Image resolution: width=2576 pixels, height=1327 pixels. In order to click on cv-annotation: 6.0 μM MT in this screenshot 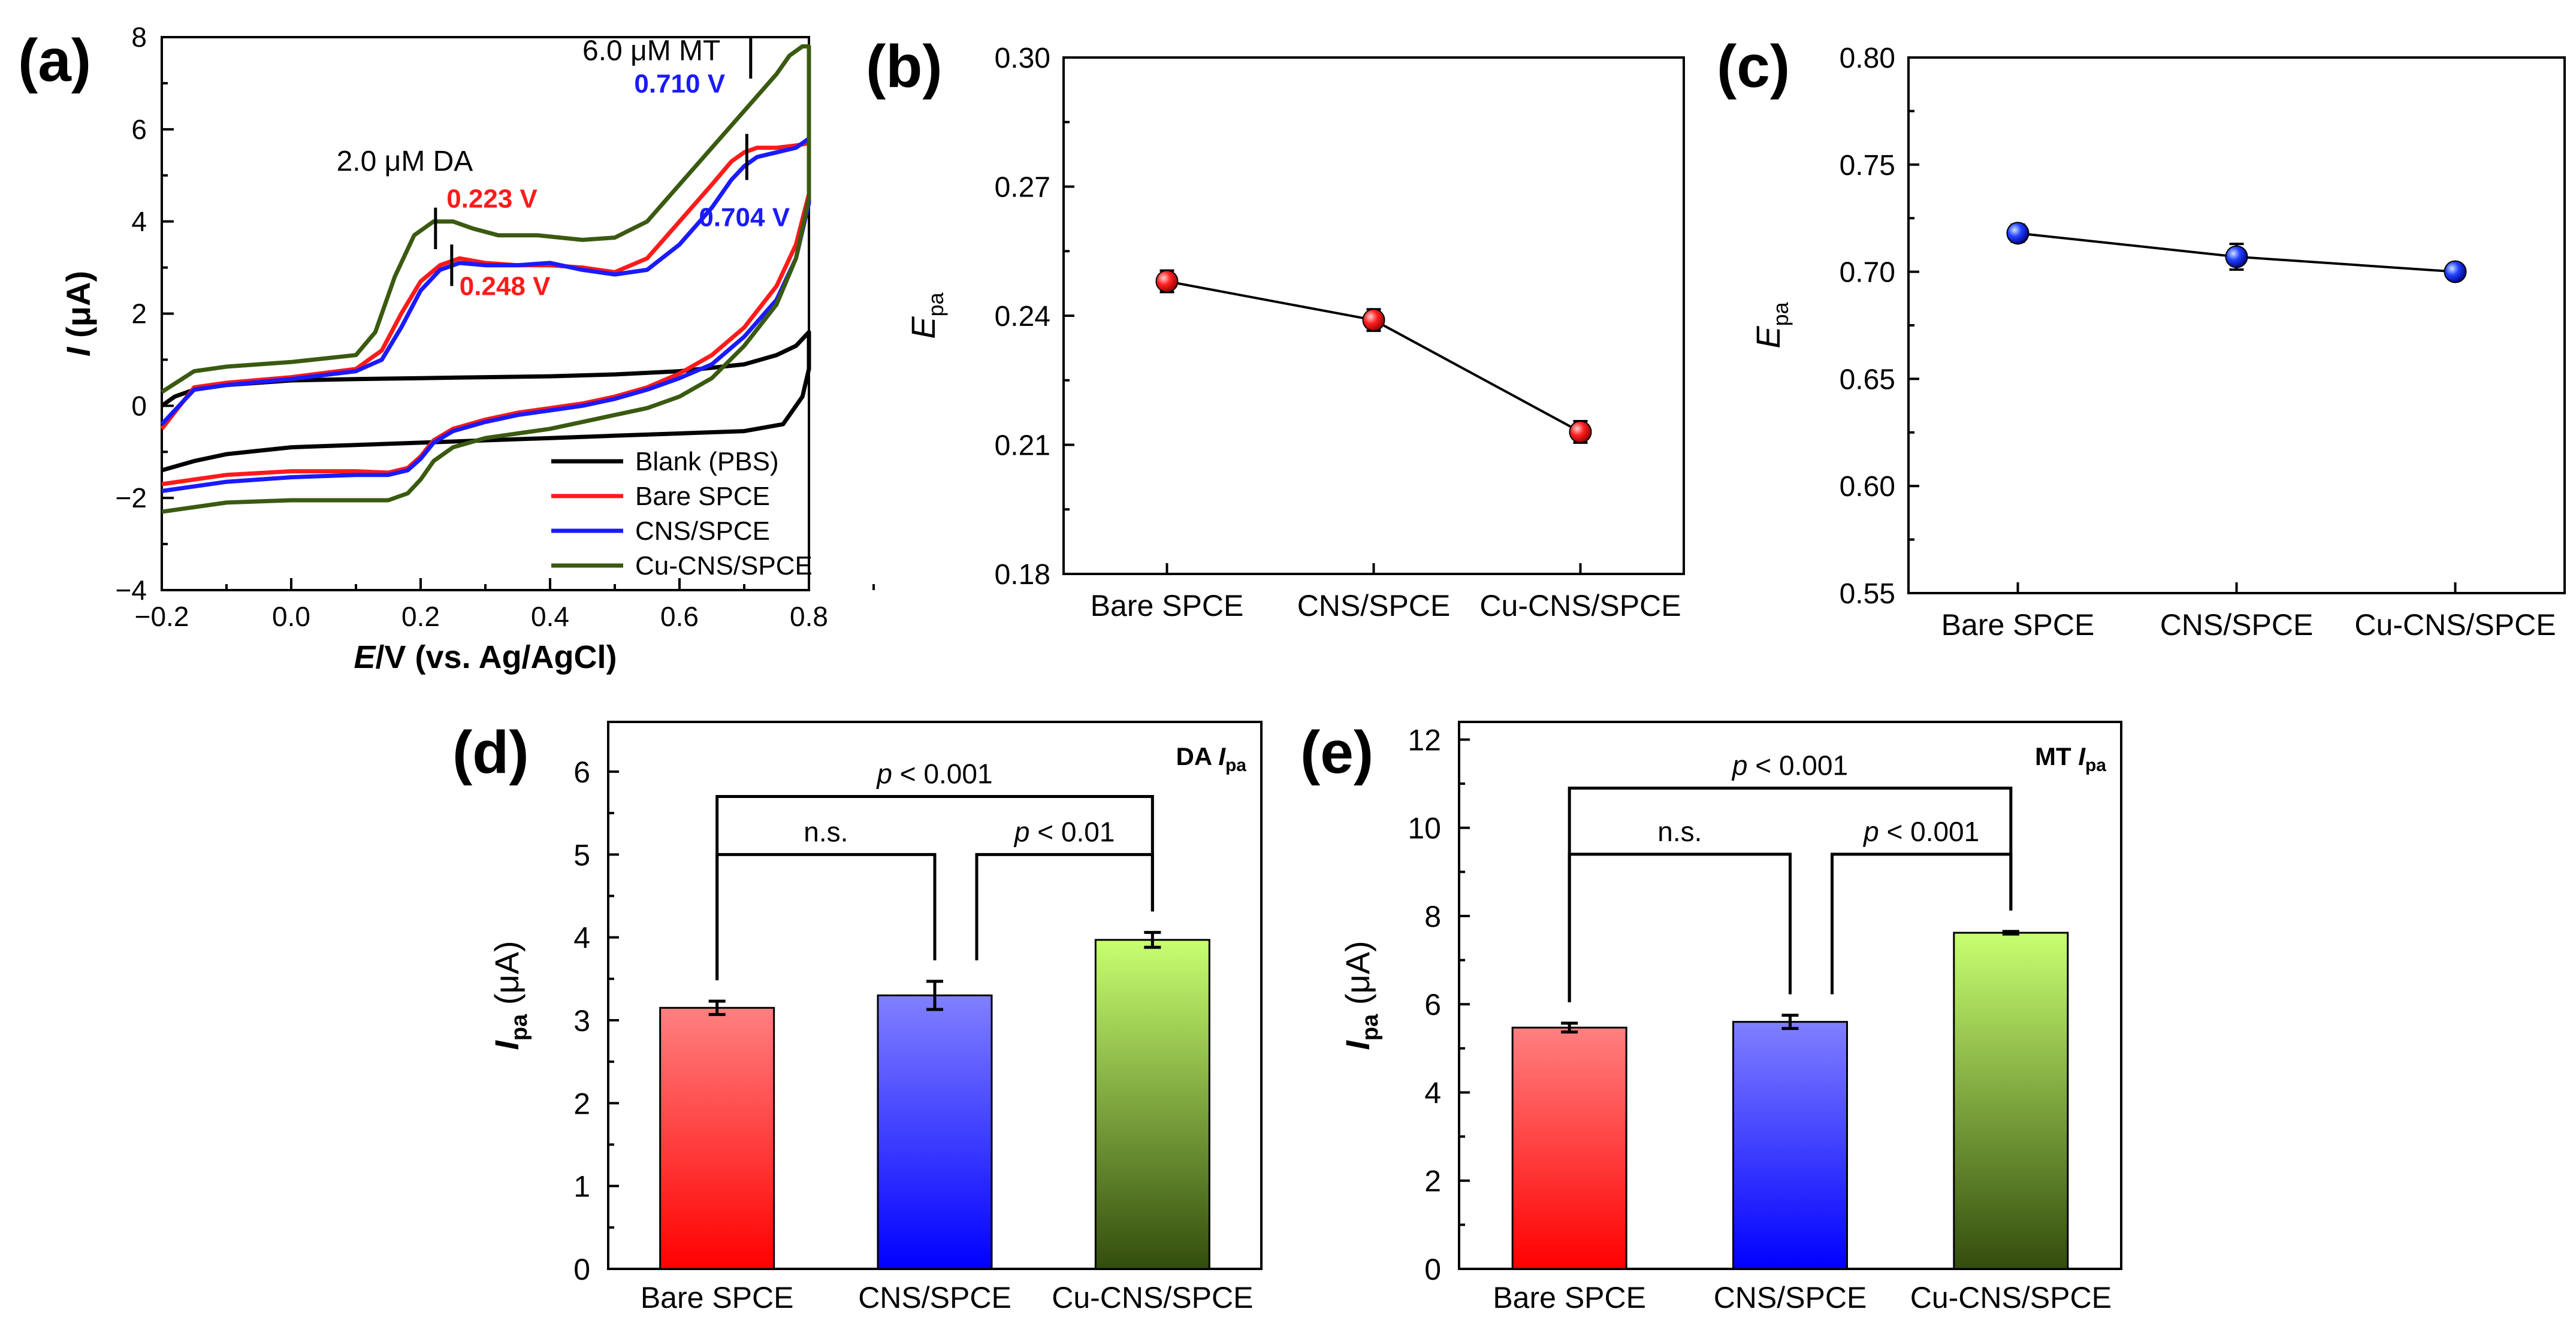, I will do `click(651, 50)`.